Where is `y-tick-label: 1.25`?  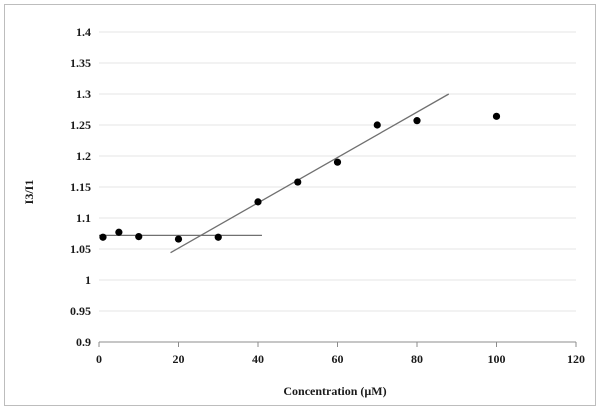 y-tick-label: 1.25 is located at coordinates (80, 125).